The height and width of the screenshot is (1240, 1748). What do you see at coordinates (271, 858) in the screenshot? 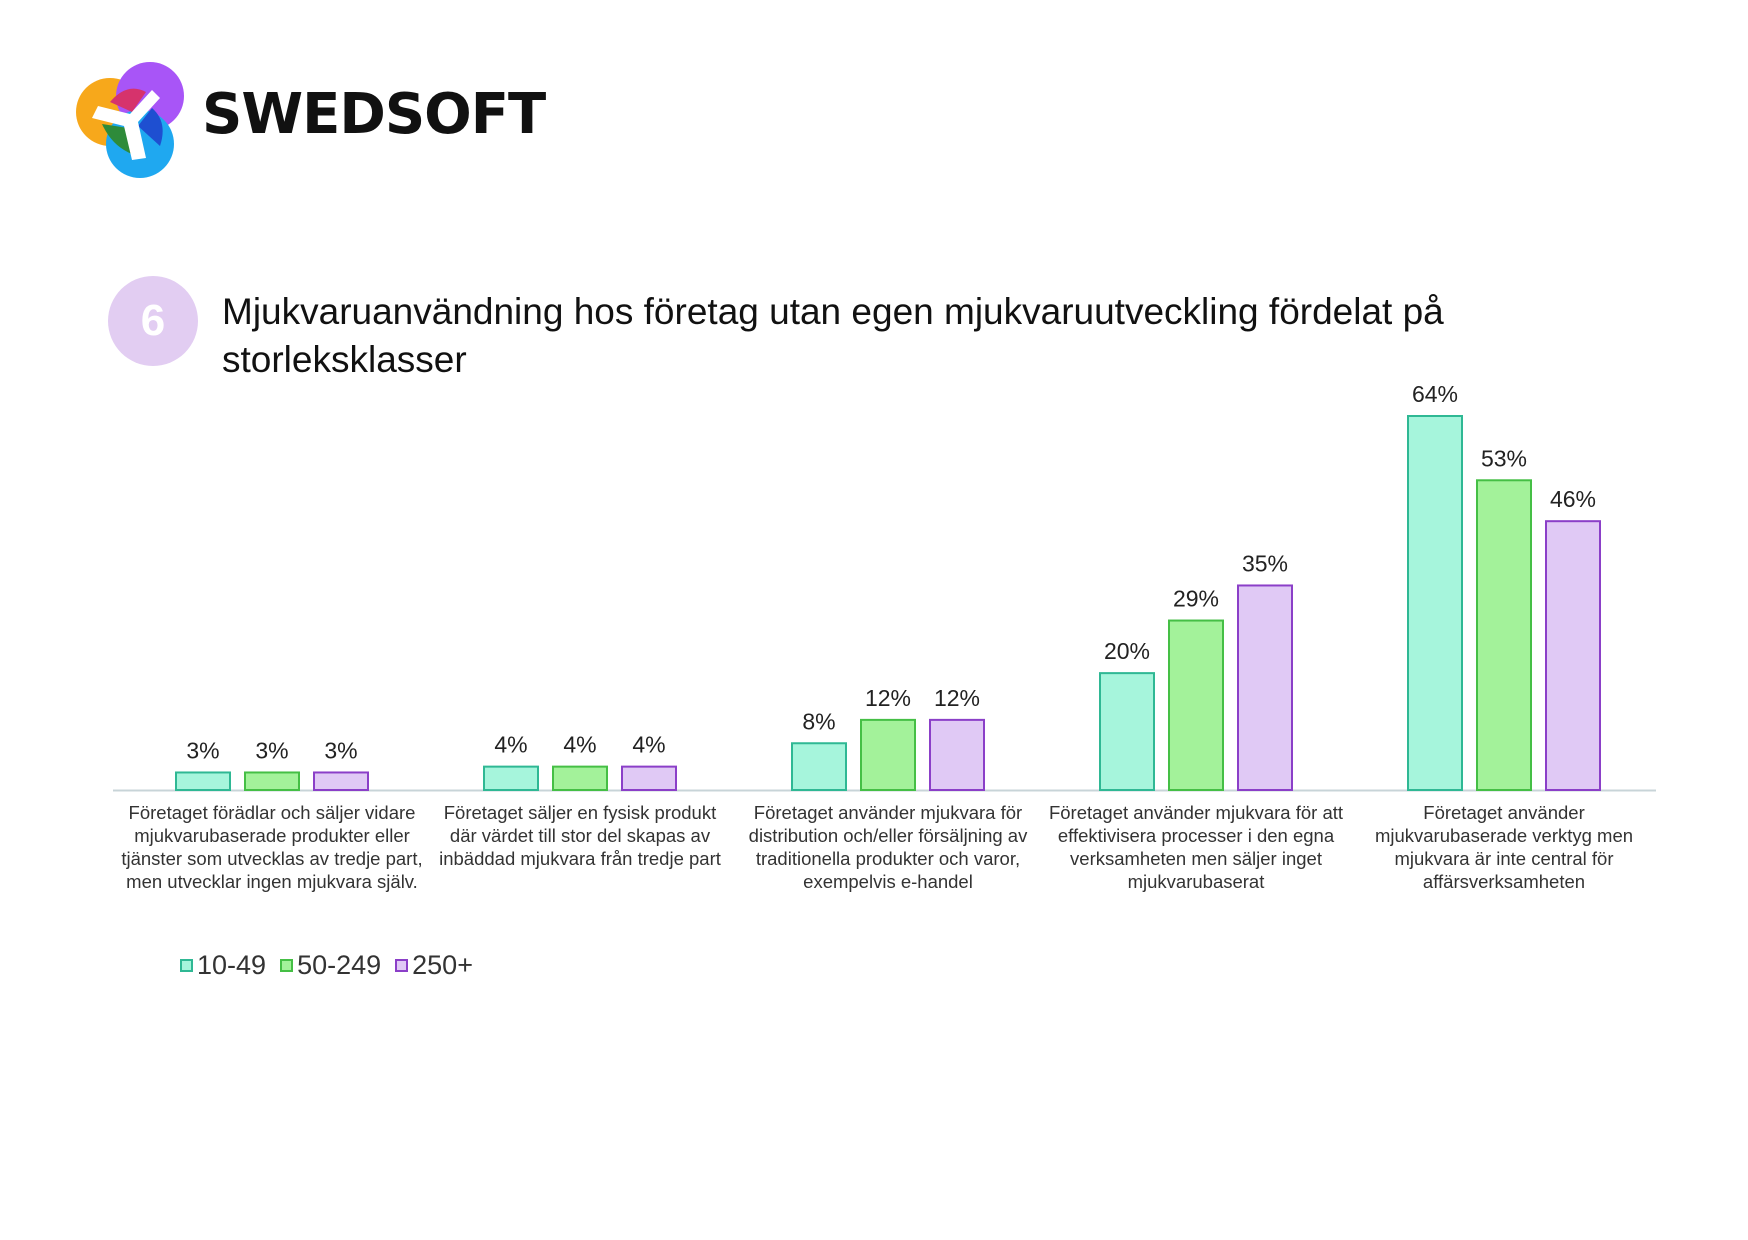
I see `category-label-line: tjänster som utvecklas av tredje part,` at bounding box center [271, 858].